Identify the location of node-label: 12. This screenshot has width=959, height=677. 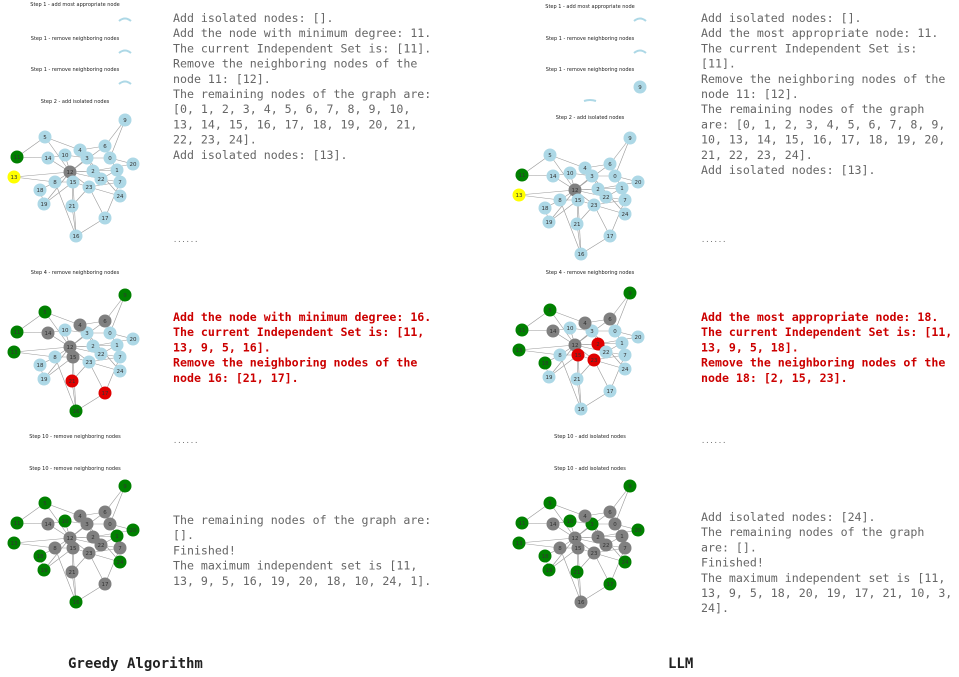
(70, 173).